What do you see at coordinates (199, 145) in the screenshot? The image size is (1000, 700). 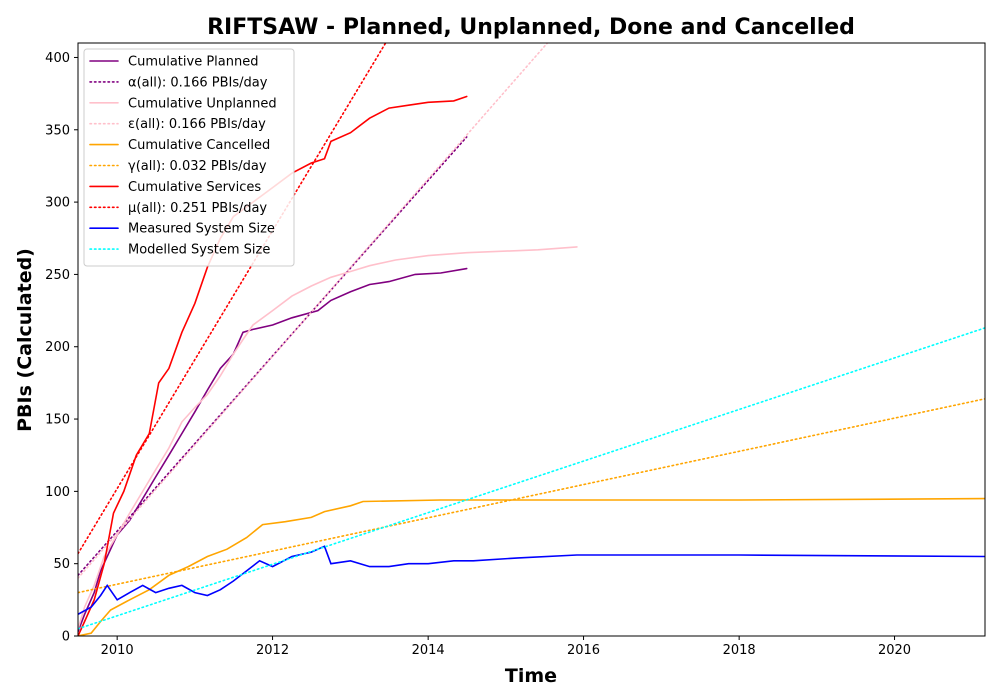 I see `legend-label: Cumulative Cancelled` at bounding box center [199, 145].